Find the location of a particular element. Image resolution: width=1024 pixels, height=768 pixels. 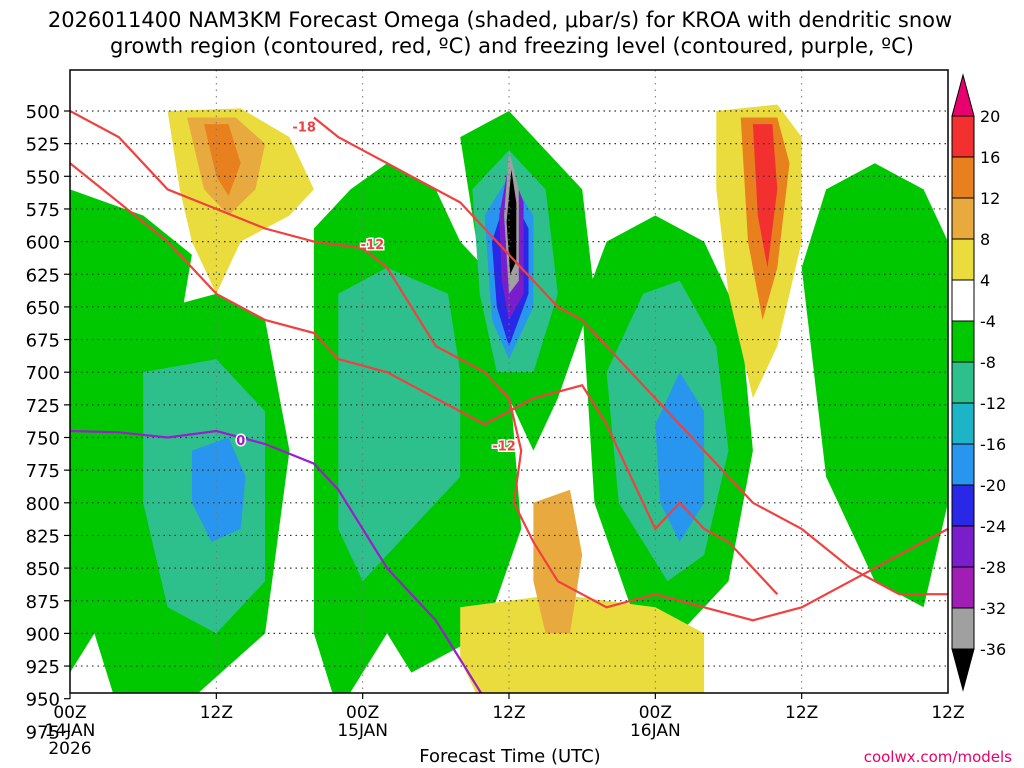

y-tick-label-12: 800 is located at coordinates (43, 504).